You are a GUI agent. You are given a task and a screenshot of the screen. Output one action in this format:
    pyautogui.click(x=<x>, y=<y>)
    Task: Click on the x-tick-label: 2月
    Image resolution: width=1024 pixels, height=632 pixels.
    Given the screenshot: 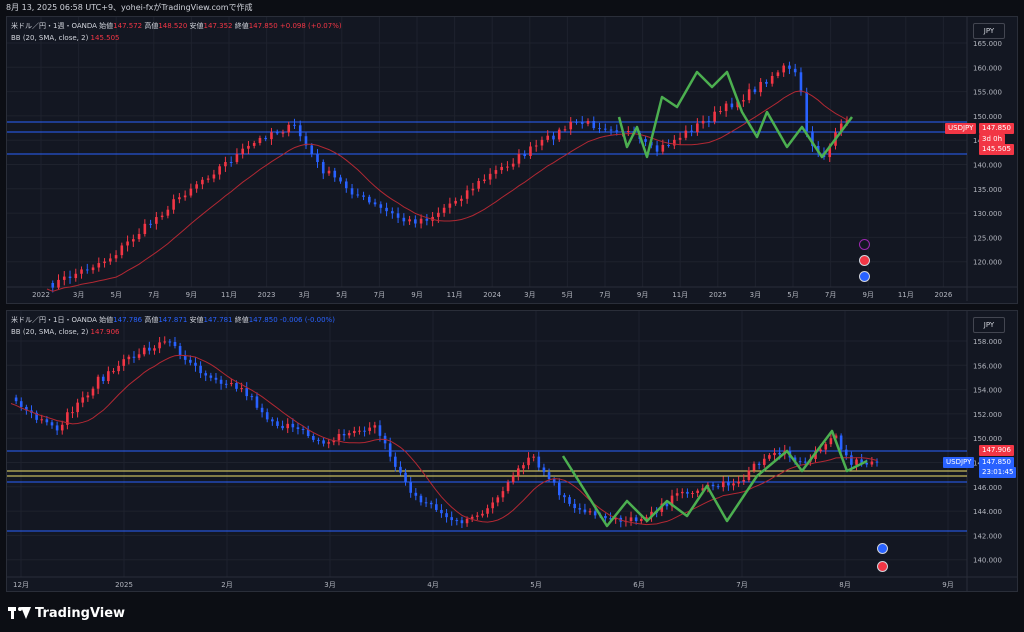 What is the action you would take?
    pyautogui.click(x=226, y=585)
    